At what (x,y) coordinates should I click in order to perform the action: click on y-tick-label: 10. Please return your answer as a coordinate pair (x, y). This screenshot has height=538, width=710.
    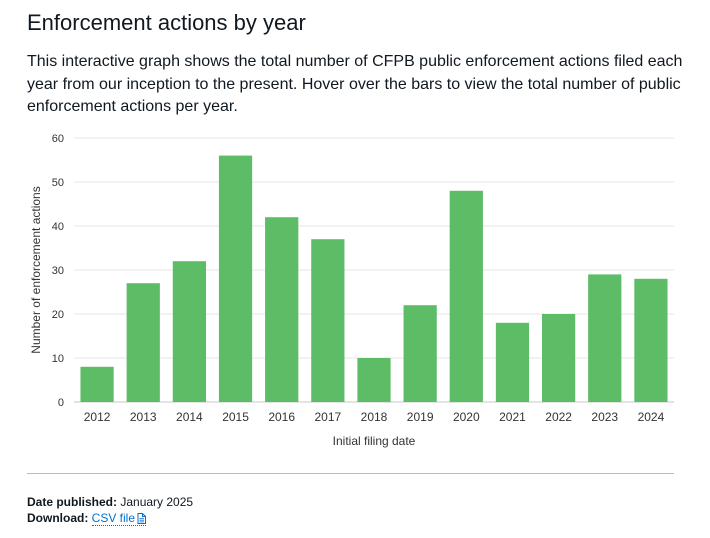
    Looking at the image, I should click on (58, 359).